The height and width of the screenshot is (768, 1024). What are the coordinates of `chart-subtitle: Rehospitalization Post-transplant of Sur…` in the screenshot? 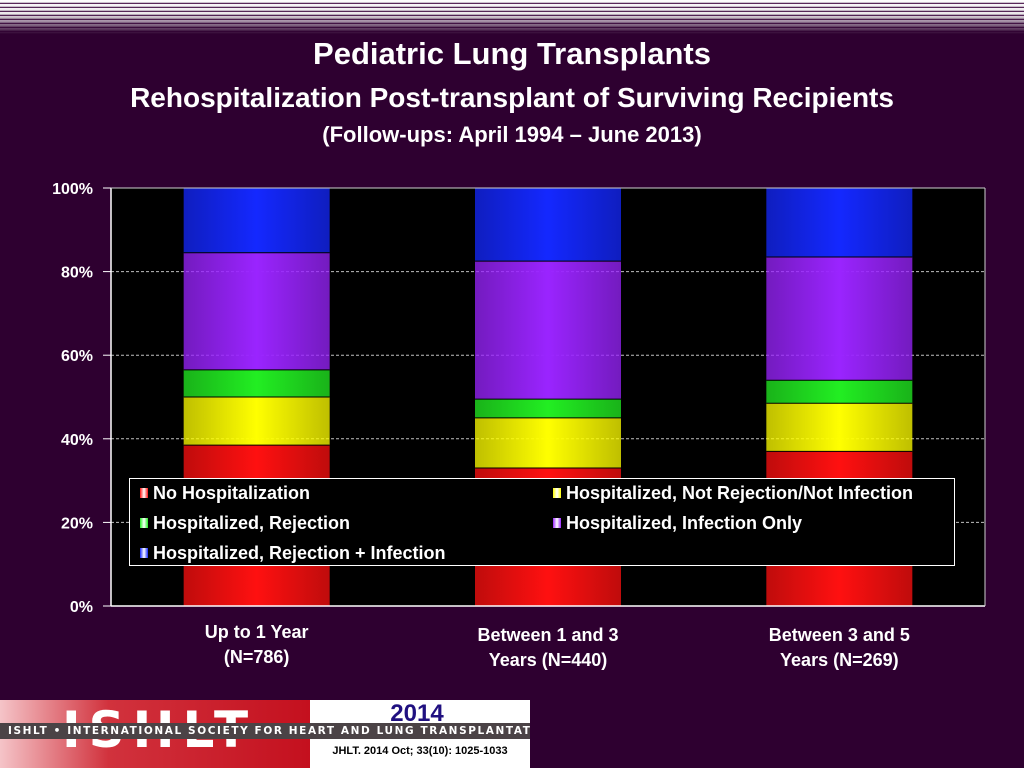 It's located at (512, 97).